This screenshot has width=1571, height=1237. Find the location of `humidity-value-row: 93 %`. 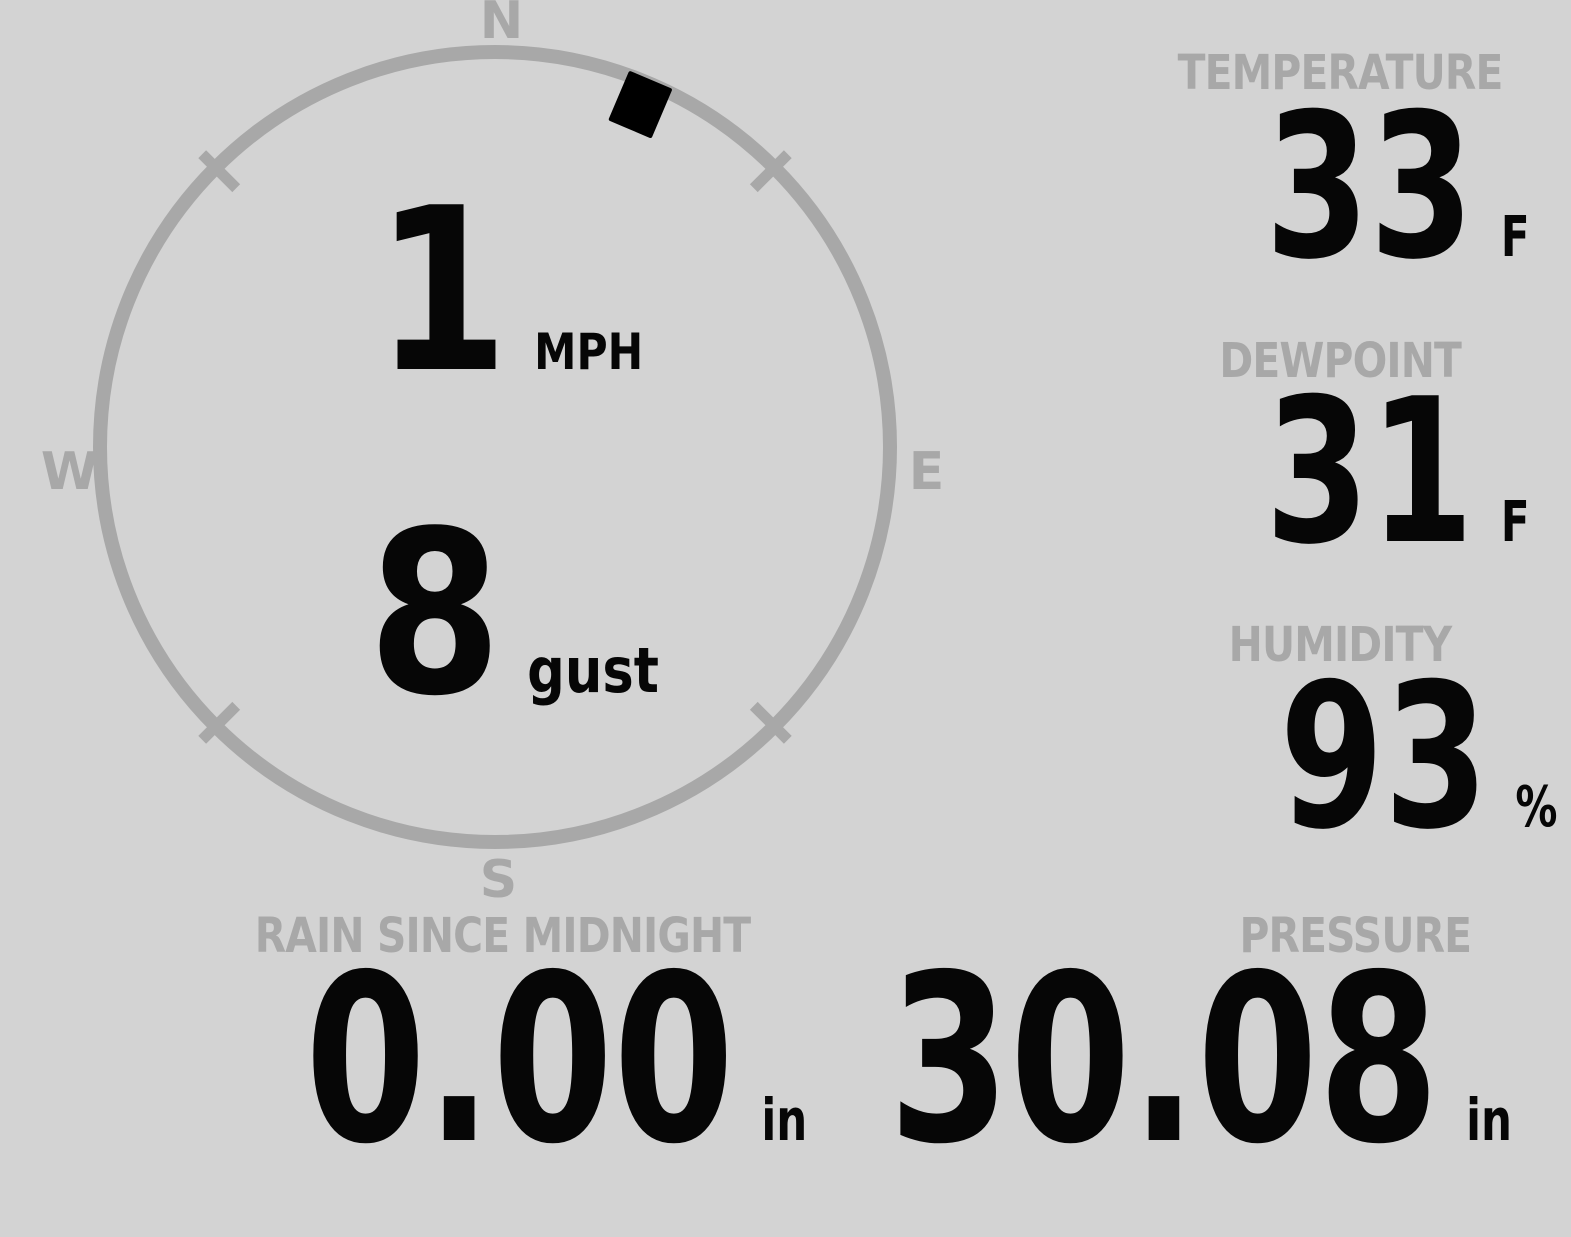

humidity-value-row: 93 % is located at coordinates (1418, 758).